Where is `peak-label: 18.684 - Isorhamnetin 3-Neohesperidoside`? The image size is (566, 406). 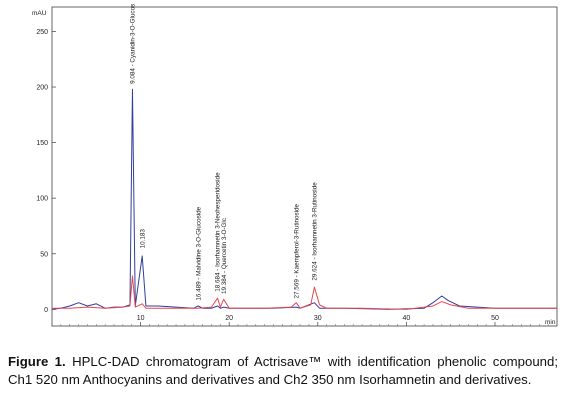 peak-label: 18.684 - Isorhamnetin 3-Neohesperidoside is located at coordinates (218, 232).